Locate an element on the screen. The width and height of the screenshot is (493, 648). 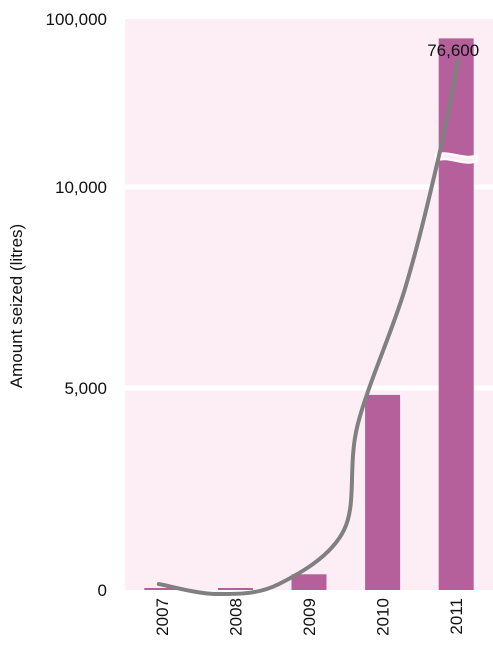
x-tick-label-2007: 2007 is located at coordinates (162, 617).